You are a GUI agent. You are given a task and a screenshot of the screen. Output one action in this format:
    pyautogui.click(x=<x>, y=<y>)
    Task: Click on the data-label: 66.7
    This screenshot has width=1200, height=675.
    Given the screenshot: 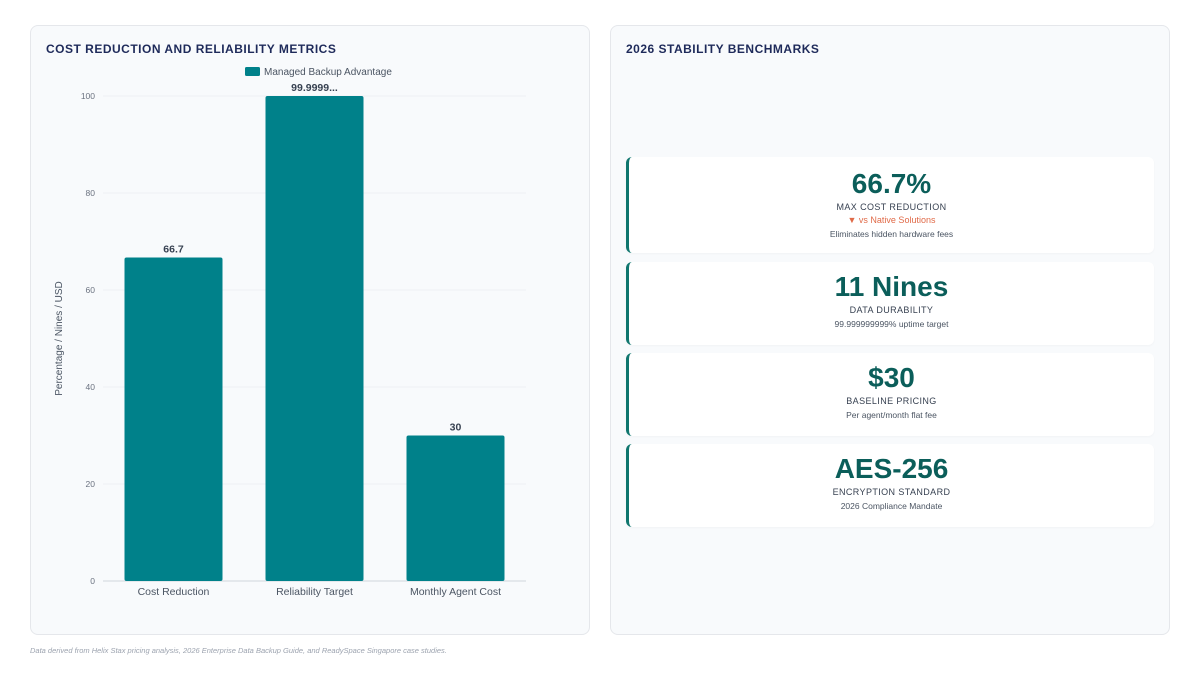 What is the action you would take?
    pyautogui.click(x=173, y=250)
    